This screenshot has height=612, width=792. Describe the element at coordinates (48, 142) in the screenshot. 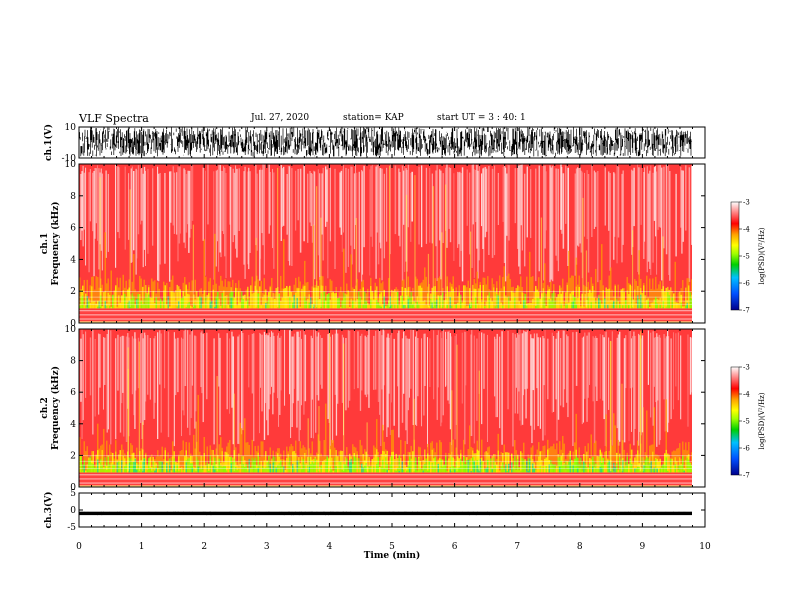

I see `y-axis-label: ch.1(V)` at that location.